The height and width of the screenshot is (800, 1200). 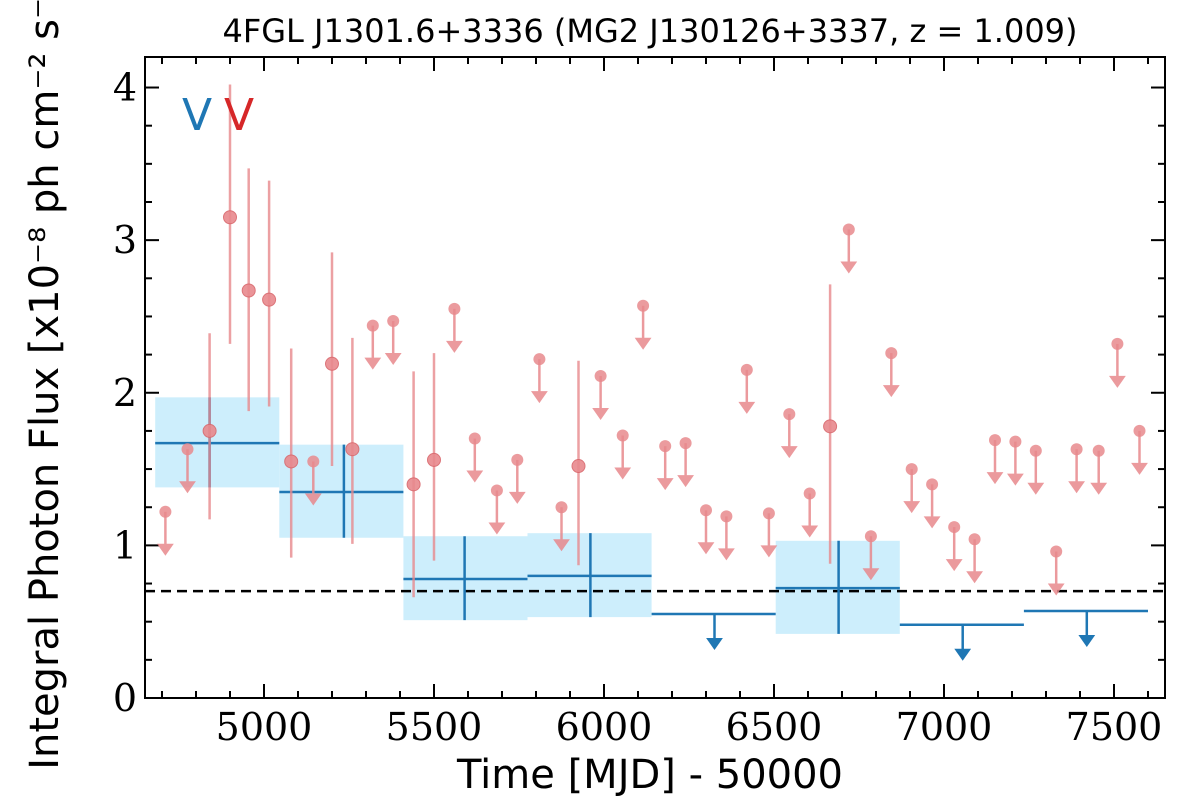 What do you see at coordinates (264, 727) in the screenshot?
I see `x-tick-label: 5000` at bounding box center [264, 727].